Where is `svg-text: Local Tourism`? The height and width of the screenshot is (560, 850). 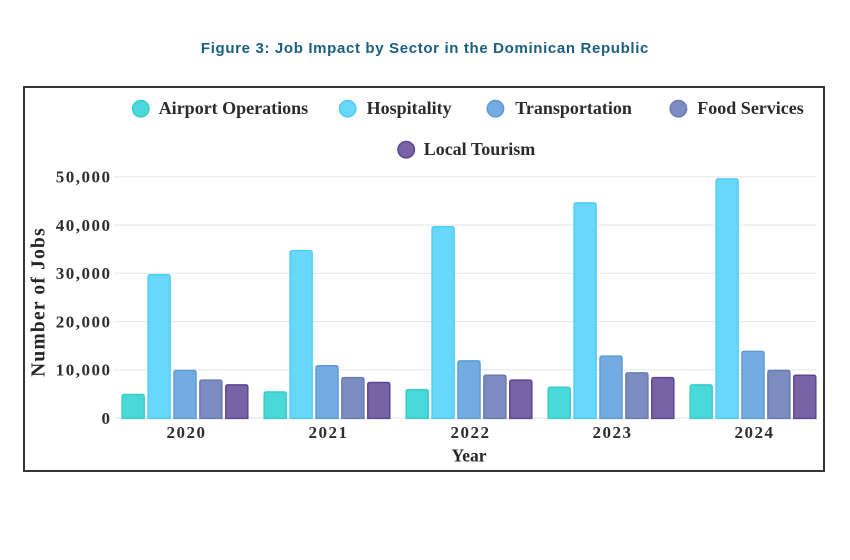 svg-text: Local Tourism is located at coordinates (480, 149).